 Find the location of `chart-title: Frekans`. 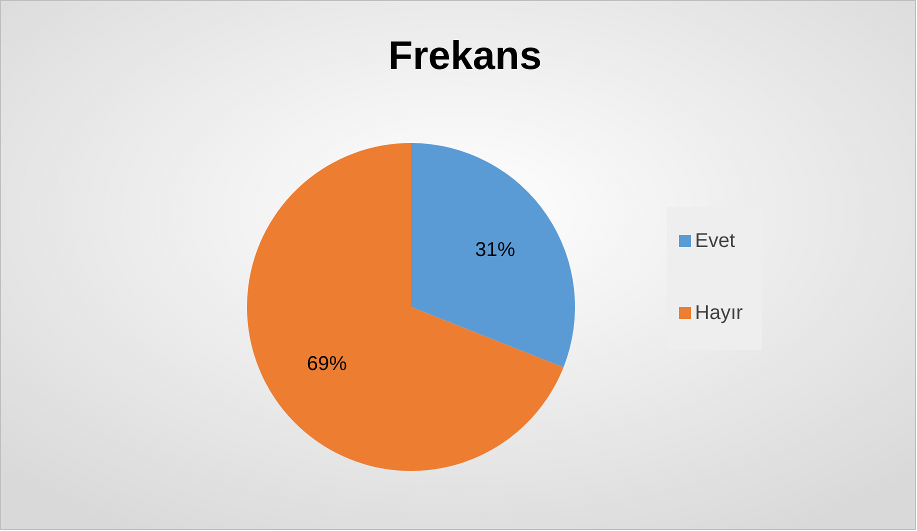

chart-title: Frekans is located at coordinates (465, 56).